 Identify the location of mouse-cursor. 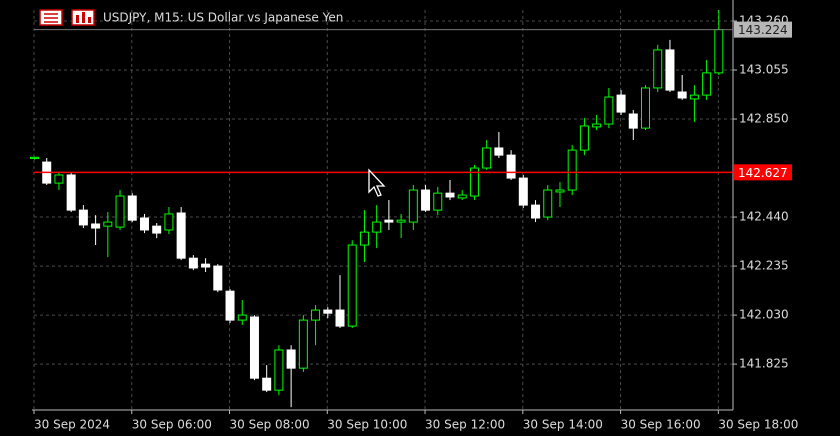
(377, 182).